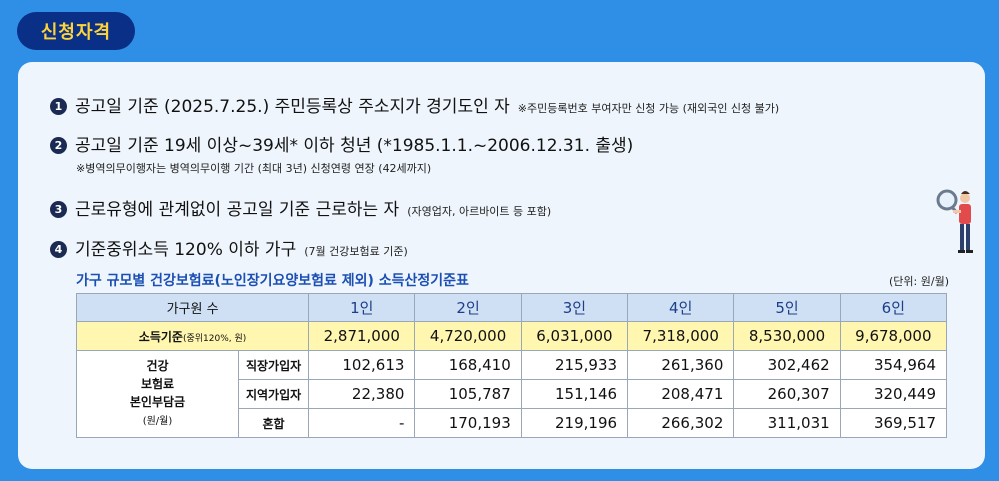 The image size is (999, 481). I want to click on income-value: 8,530,000, so click(787, 336).